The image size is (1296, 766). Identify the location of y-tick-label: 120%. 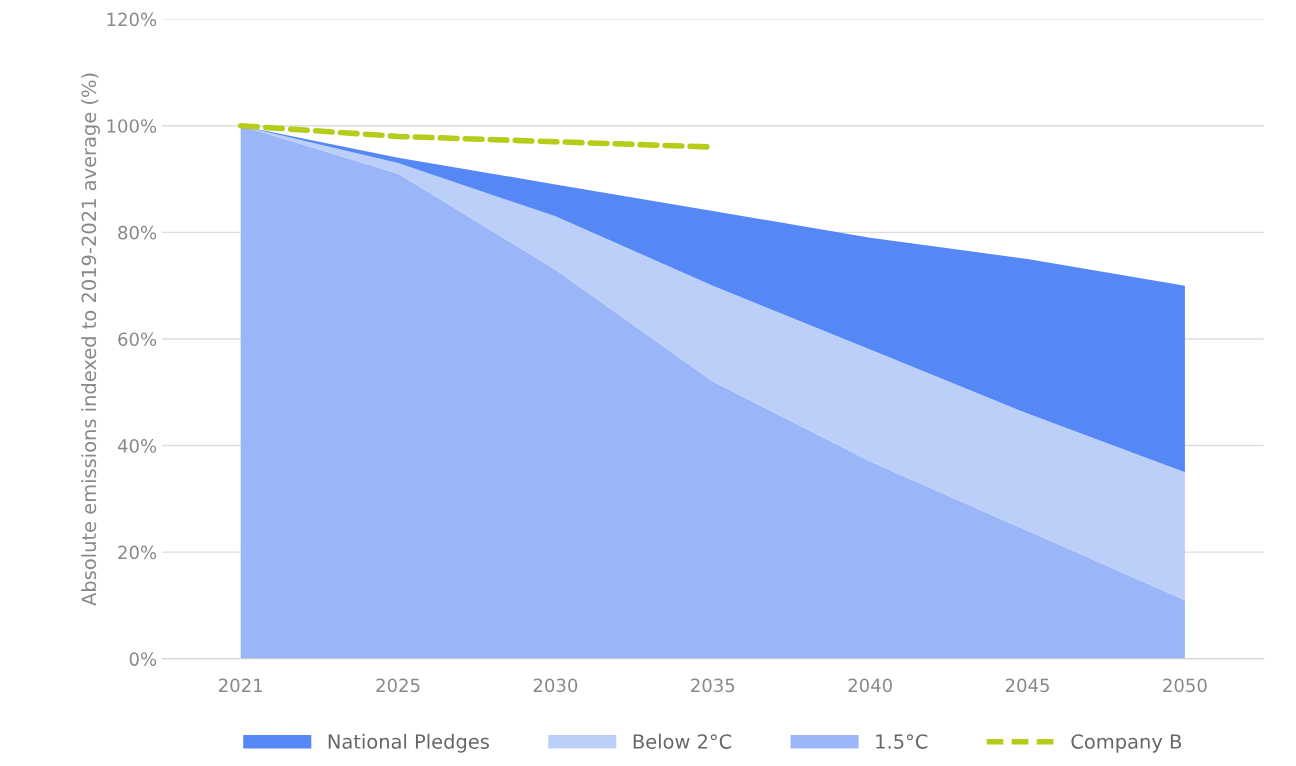
(132, 19).